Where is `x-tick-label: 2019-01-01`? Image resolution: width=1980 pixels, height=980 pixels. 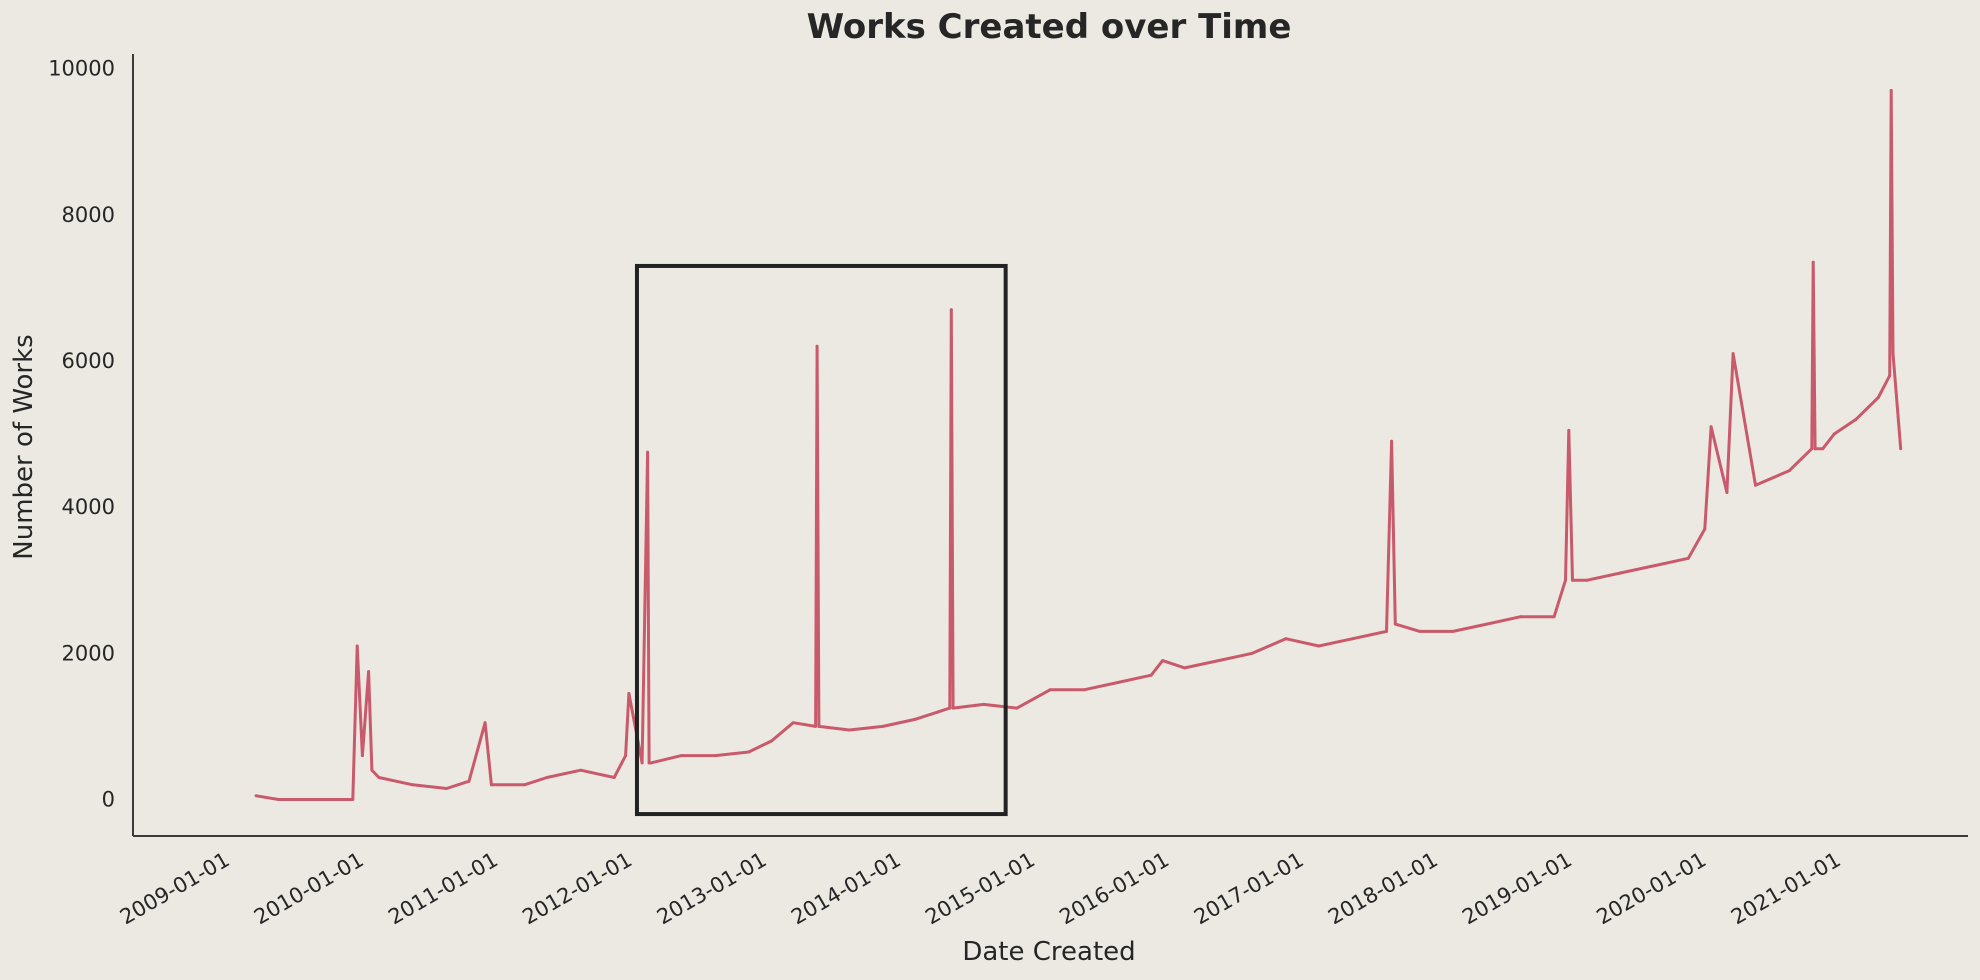 x-tick-label: 2019-01-01 is located at coordinates (1517, 889).